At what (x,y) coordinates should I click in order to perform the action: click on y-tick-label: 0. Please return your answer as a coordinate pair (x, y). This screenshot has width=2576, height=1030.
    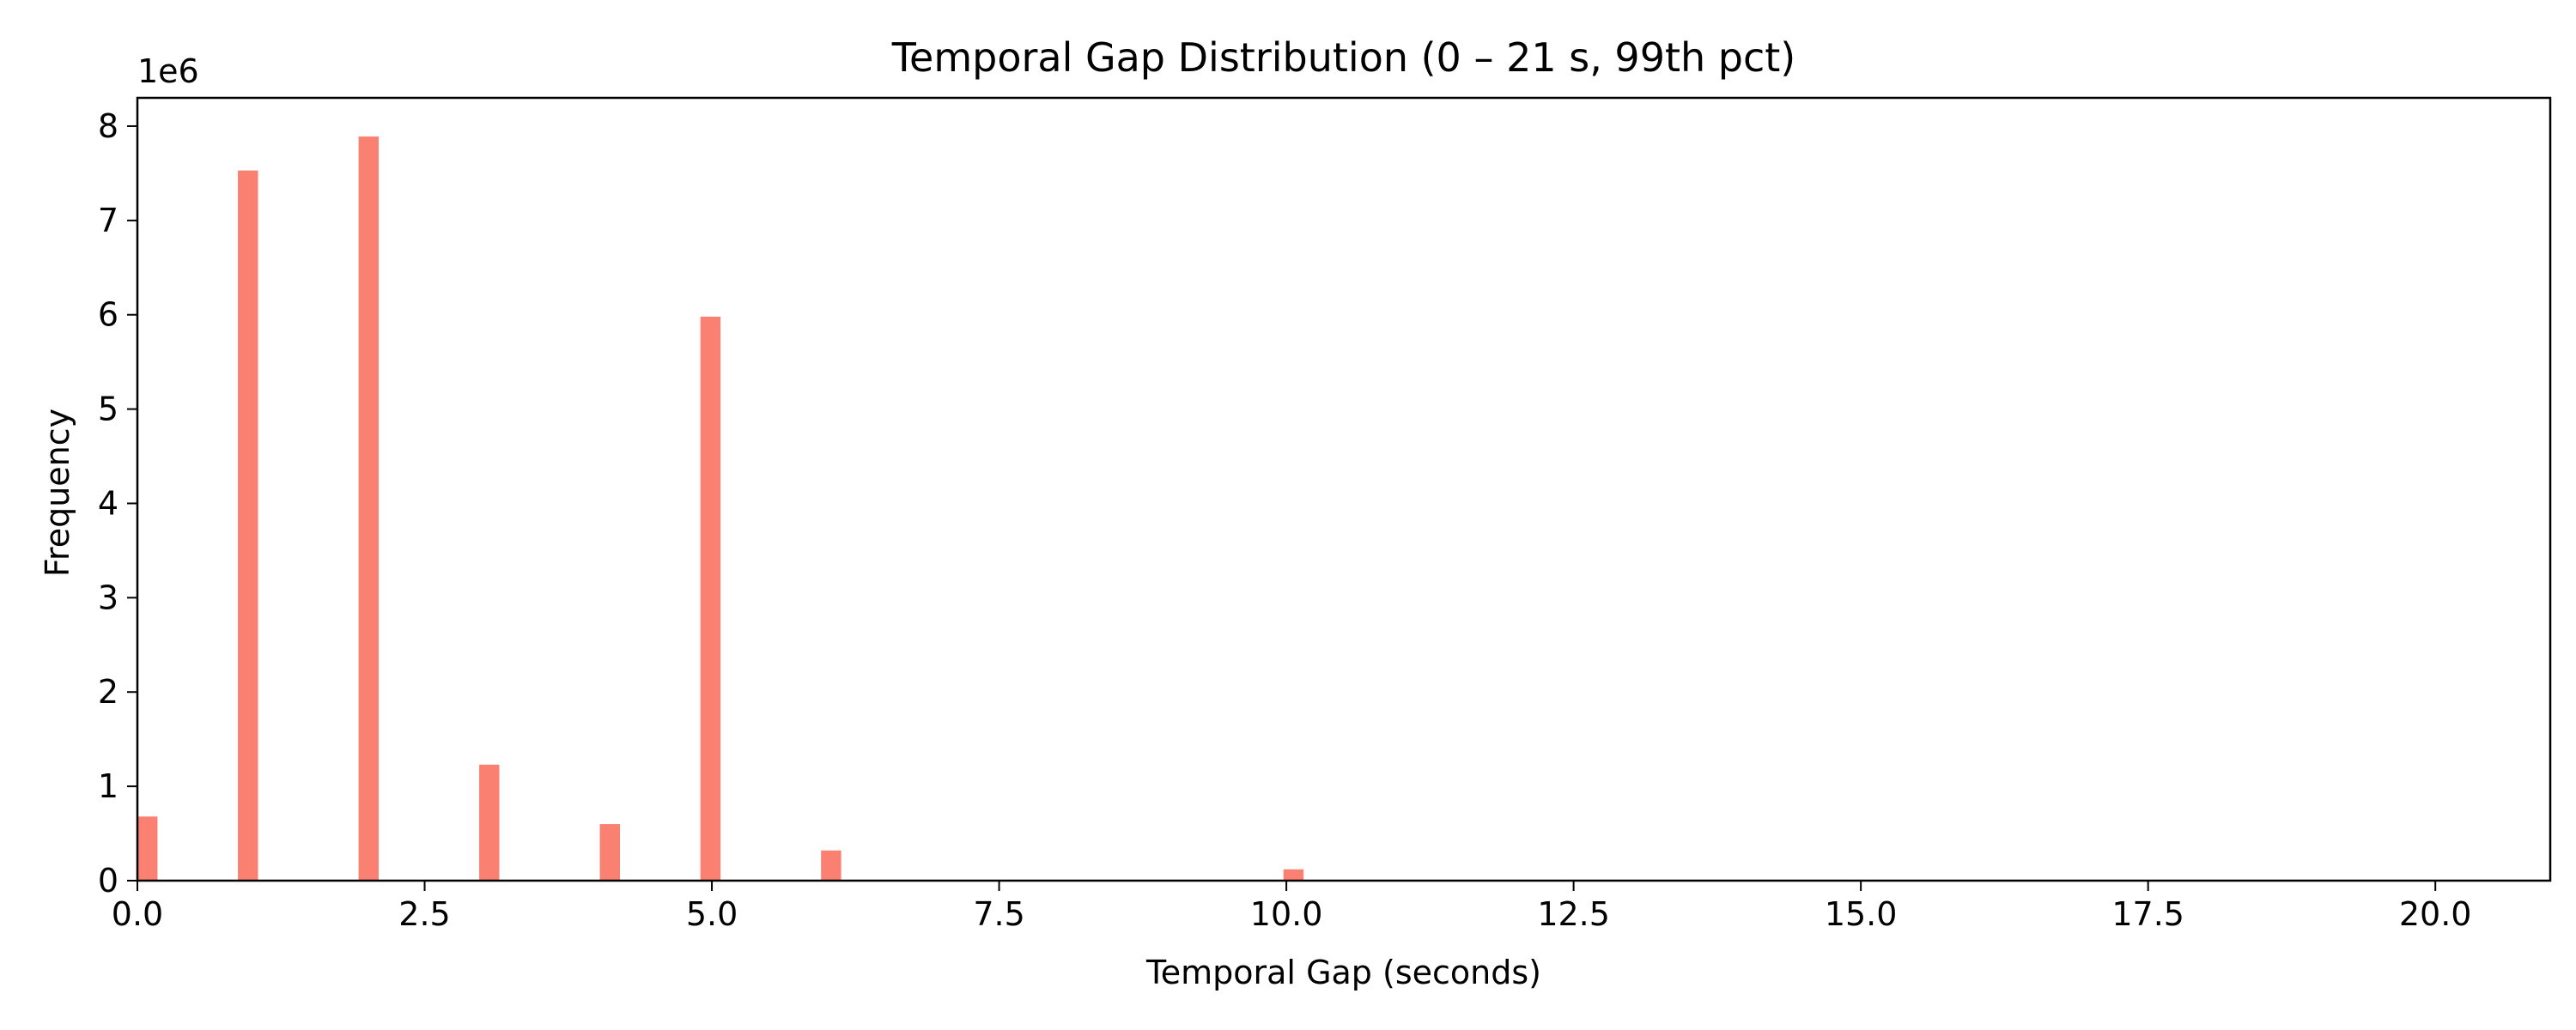
    Looking at the image, I should click on (108, 881).